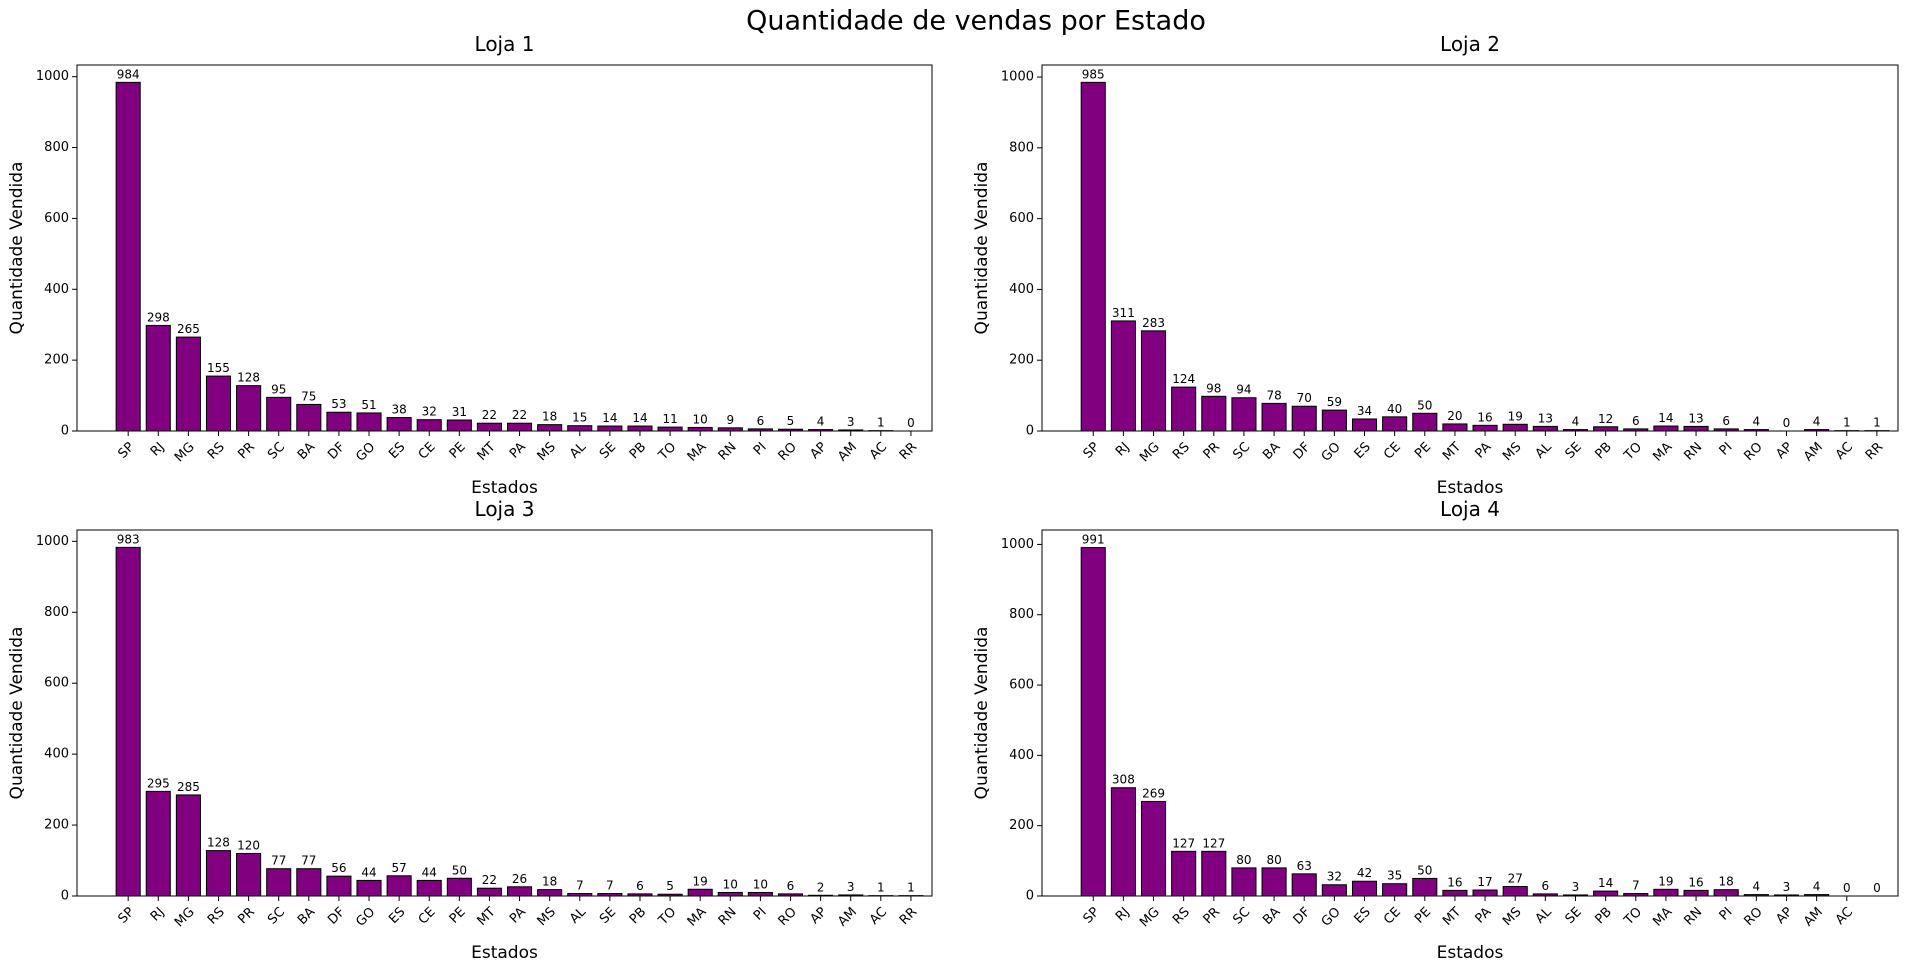 The image size is (1922, 966). I want to click on x-tick-label: AM, so click(847, 452).